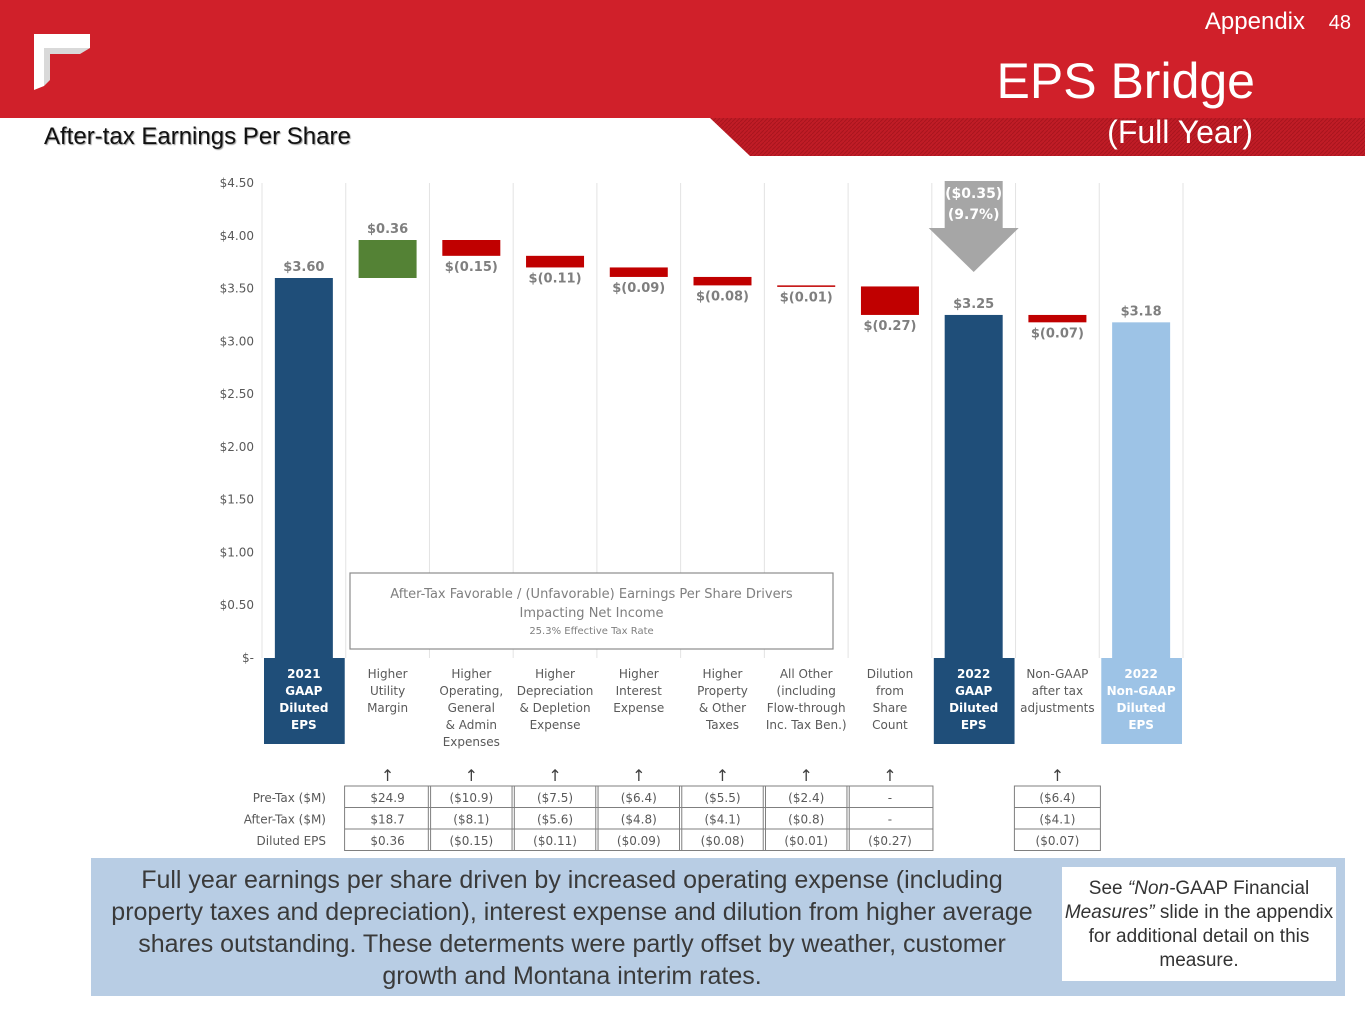  I want to click on table-cell: ($0.27), so click(890, 841).